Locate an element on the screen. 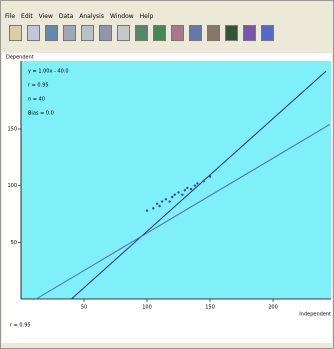 This screenshot has height=349, width=334. x-axis-label: Independent is located at coordinates (315, 315).